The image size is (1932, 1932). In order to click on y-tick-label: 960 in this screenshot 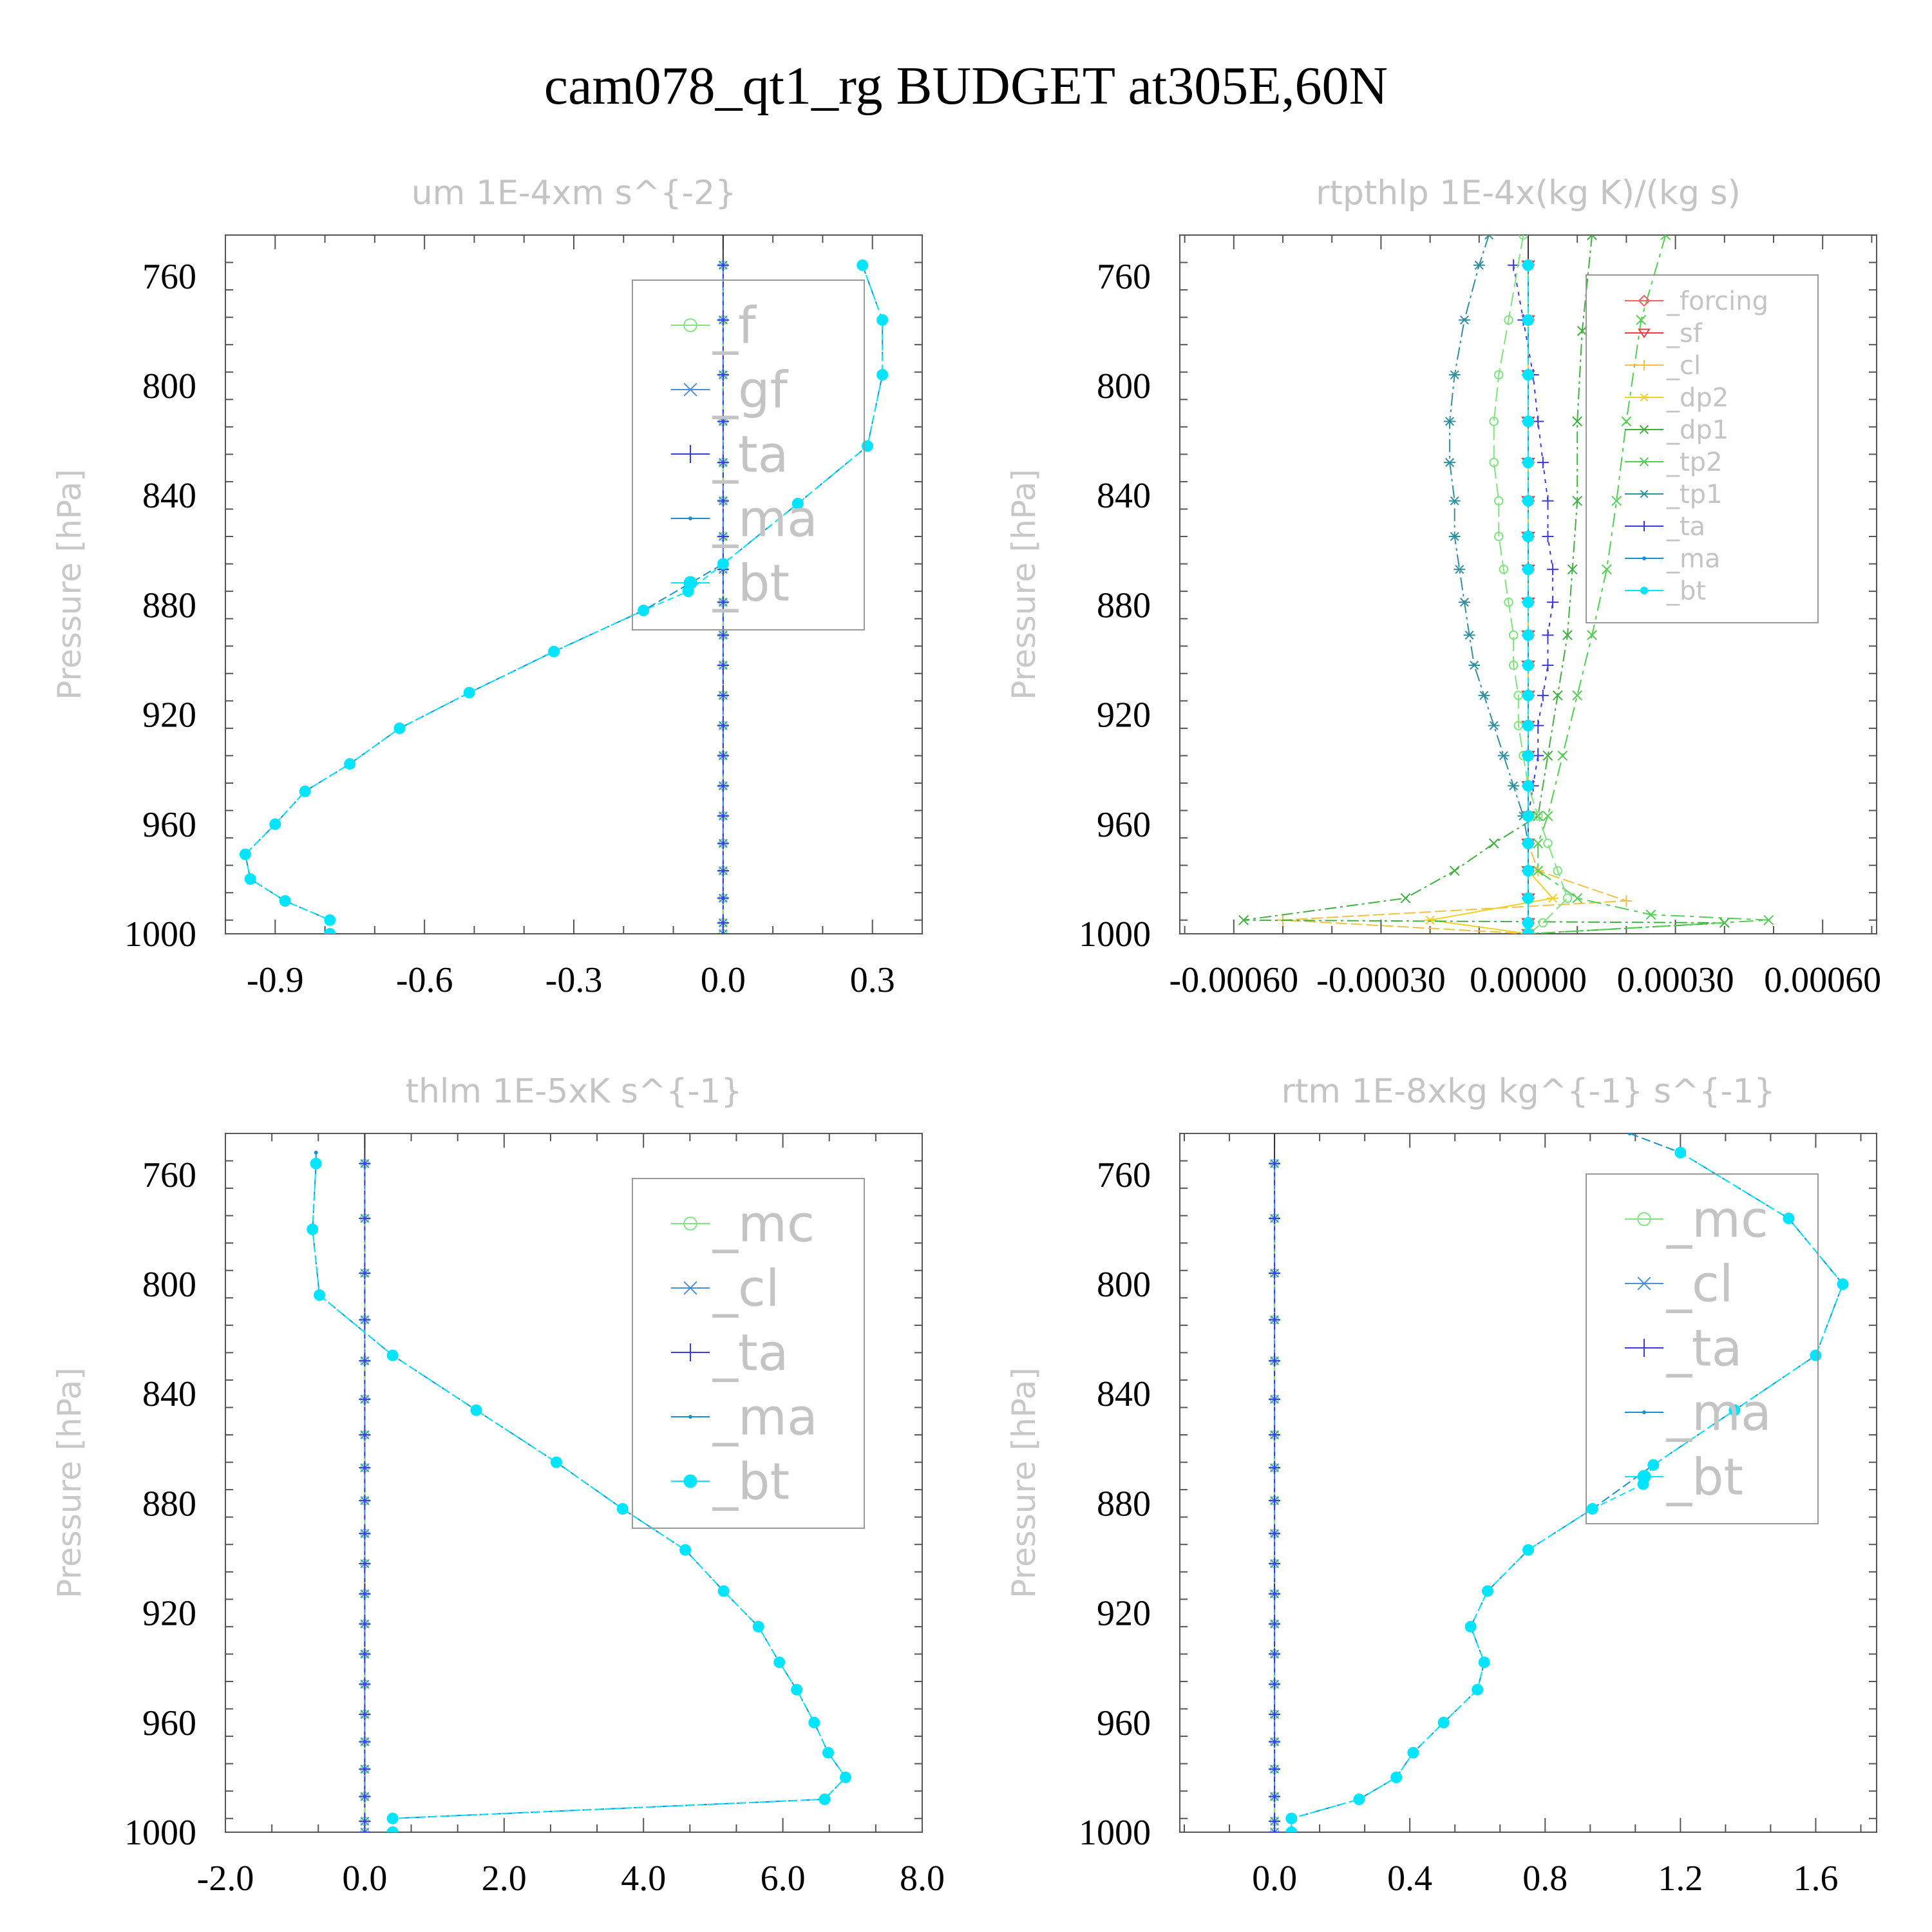, I will do `click(1124, 1723)`.